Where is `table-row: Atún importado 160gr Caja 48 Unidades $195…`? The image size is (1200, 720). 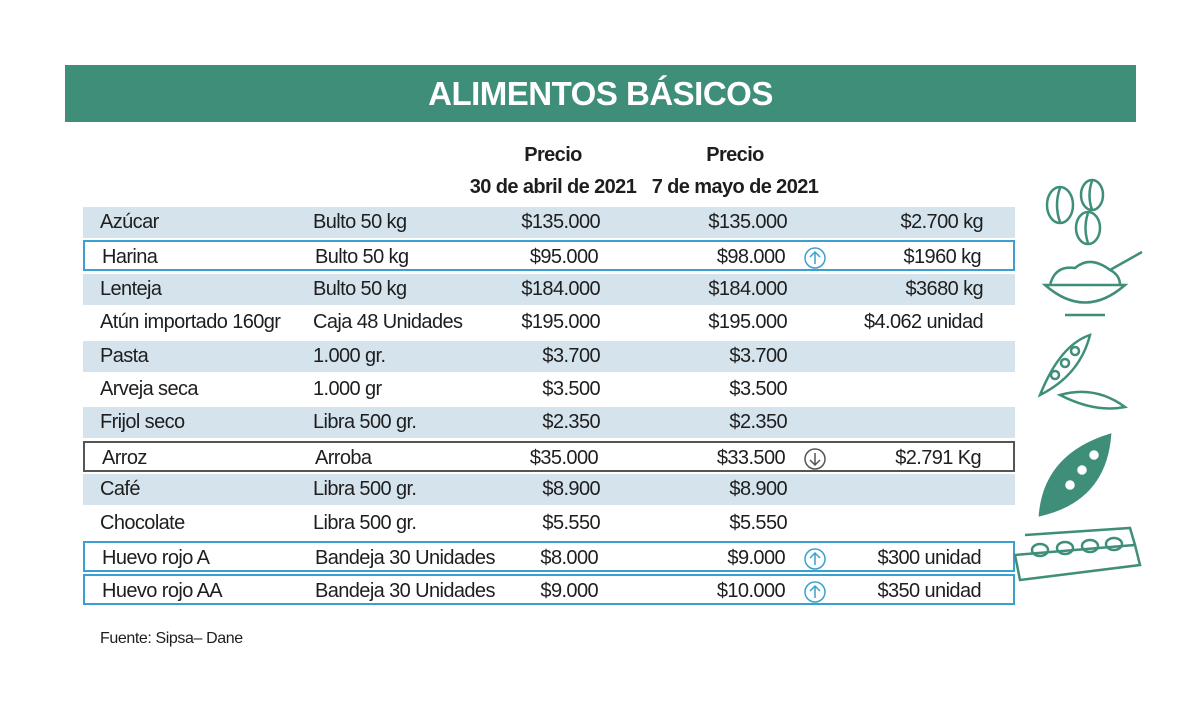 table-row: Atún importado 160gr Caja 48 Unidades $195… is located at coordinates (549, 322).